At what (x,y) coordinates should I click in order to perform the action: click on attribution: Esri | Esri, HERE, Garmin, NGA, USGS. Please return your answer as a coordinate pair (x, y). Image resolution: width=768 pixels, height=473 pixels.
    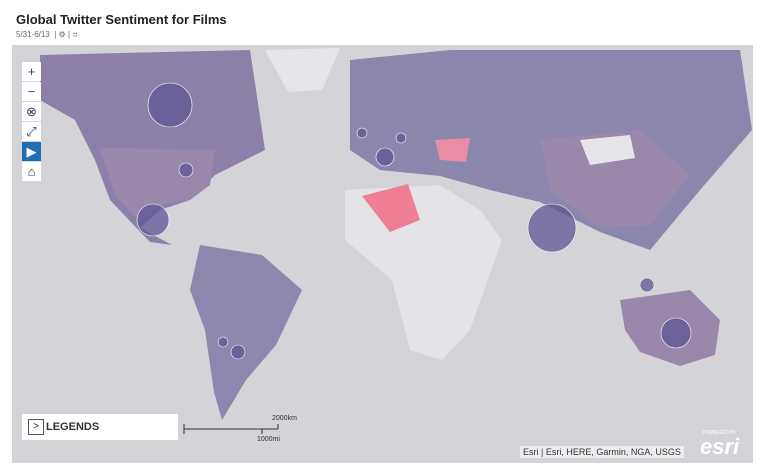
    Looking at the image, I should click on (602, 452).